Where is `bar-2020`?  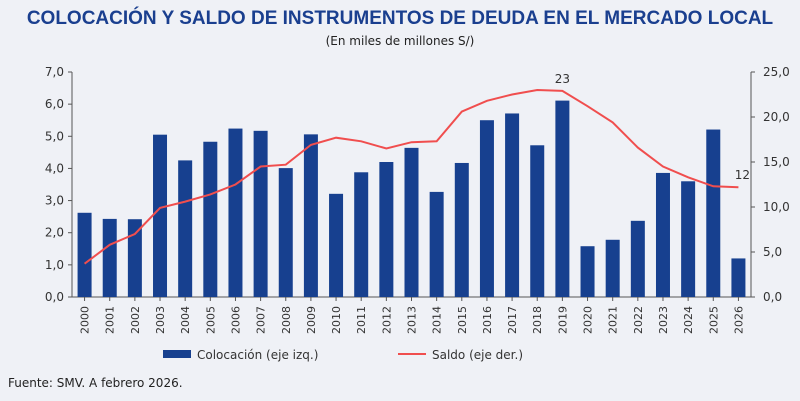
bar-2020 is located at coordinates (587, 271).